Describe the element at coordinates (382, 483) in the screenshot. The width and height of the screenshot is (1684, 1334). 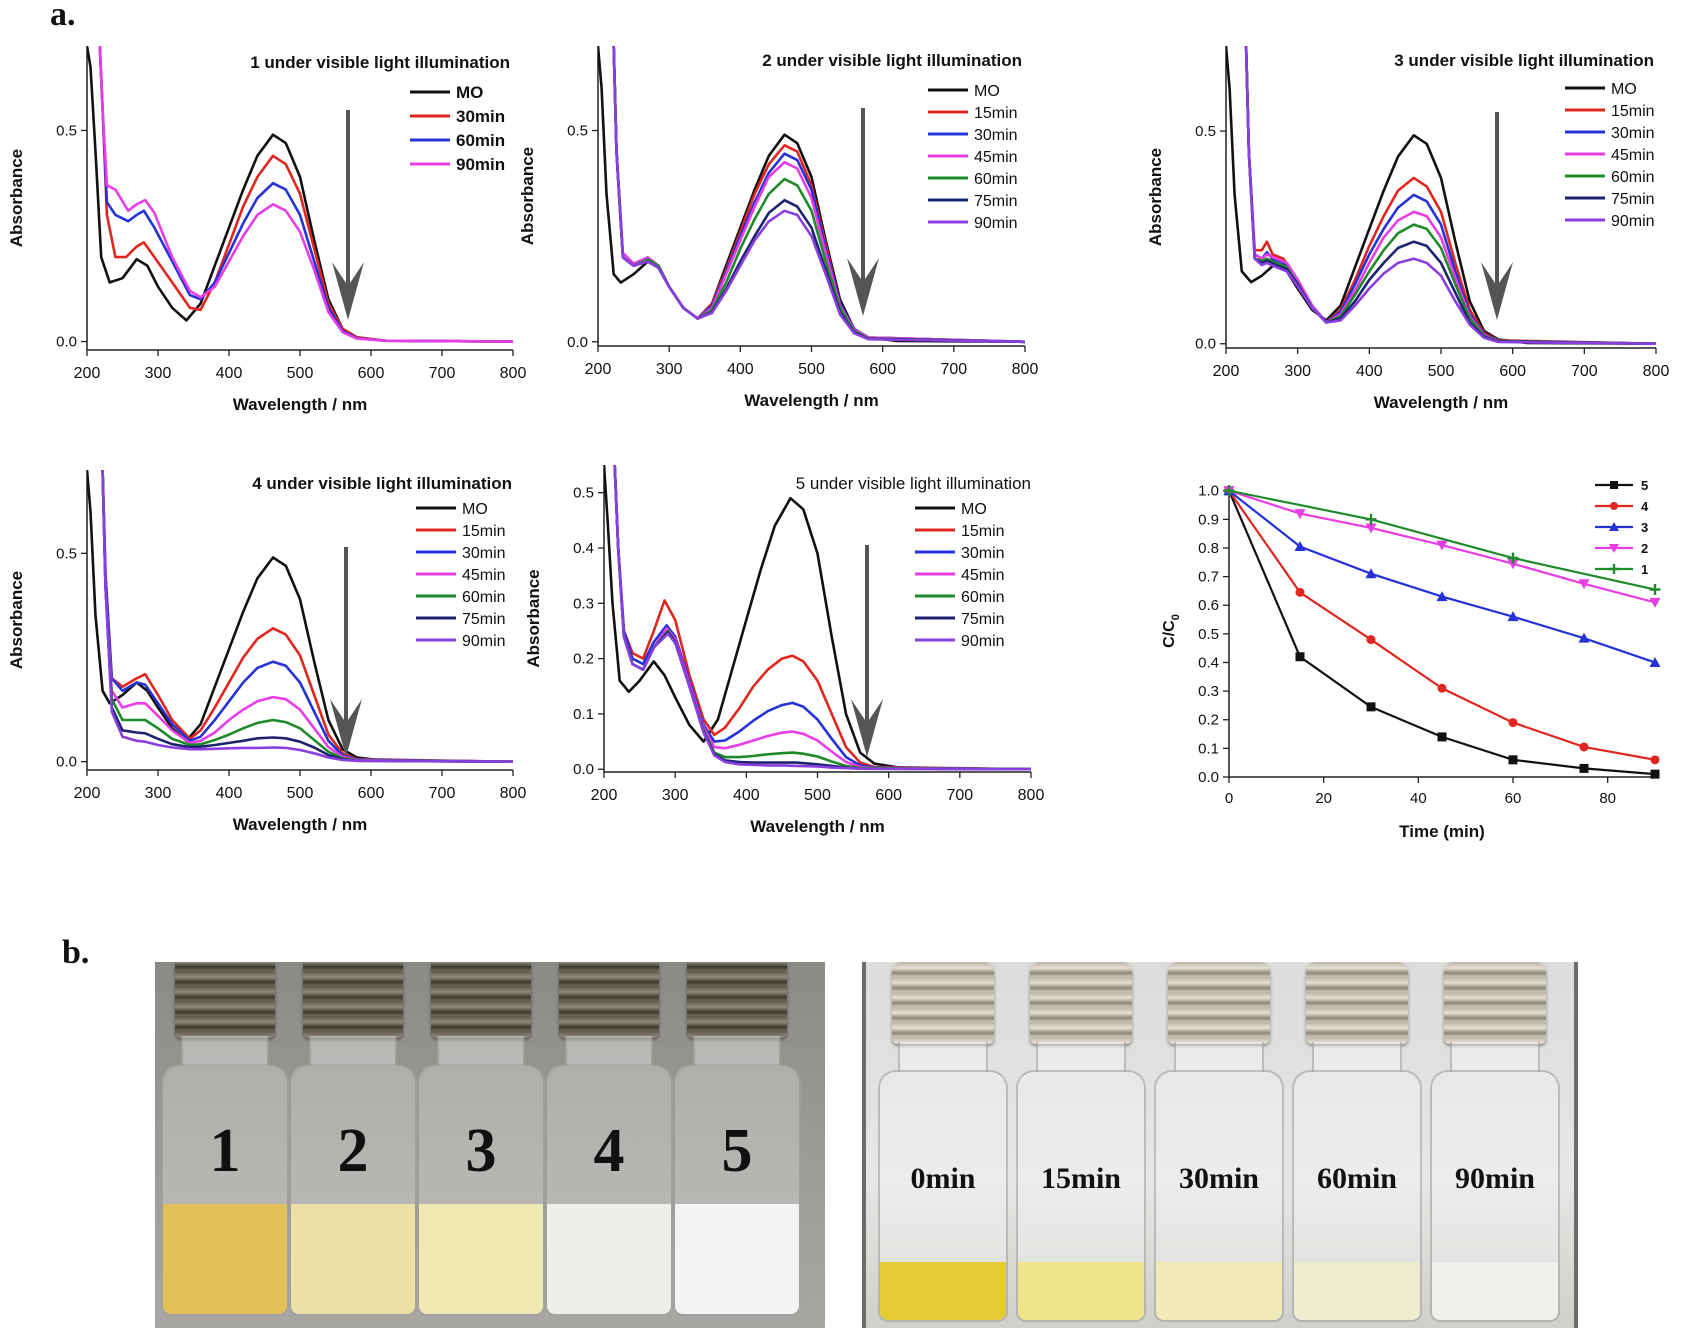
I see `chart-title: 4 under visible light illumination` at that location.